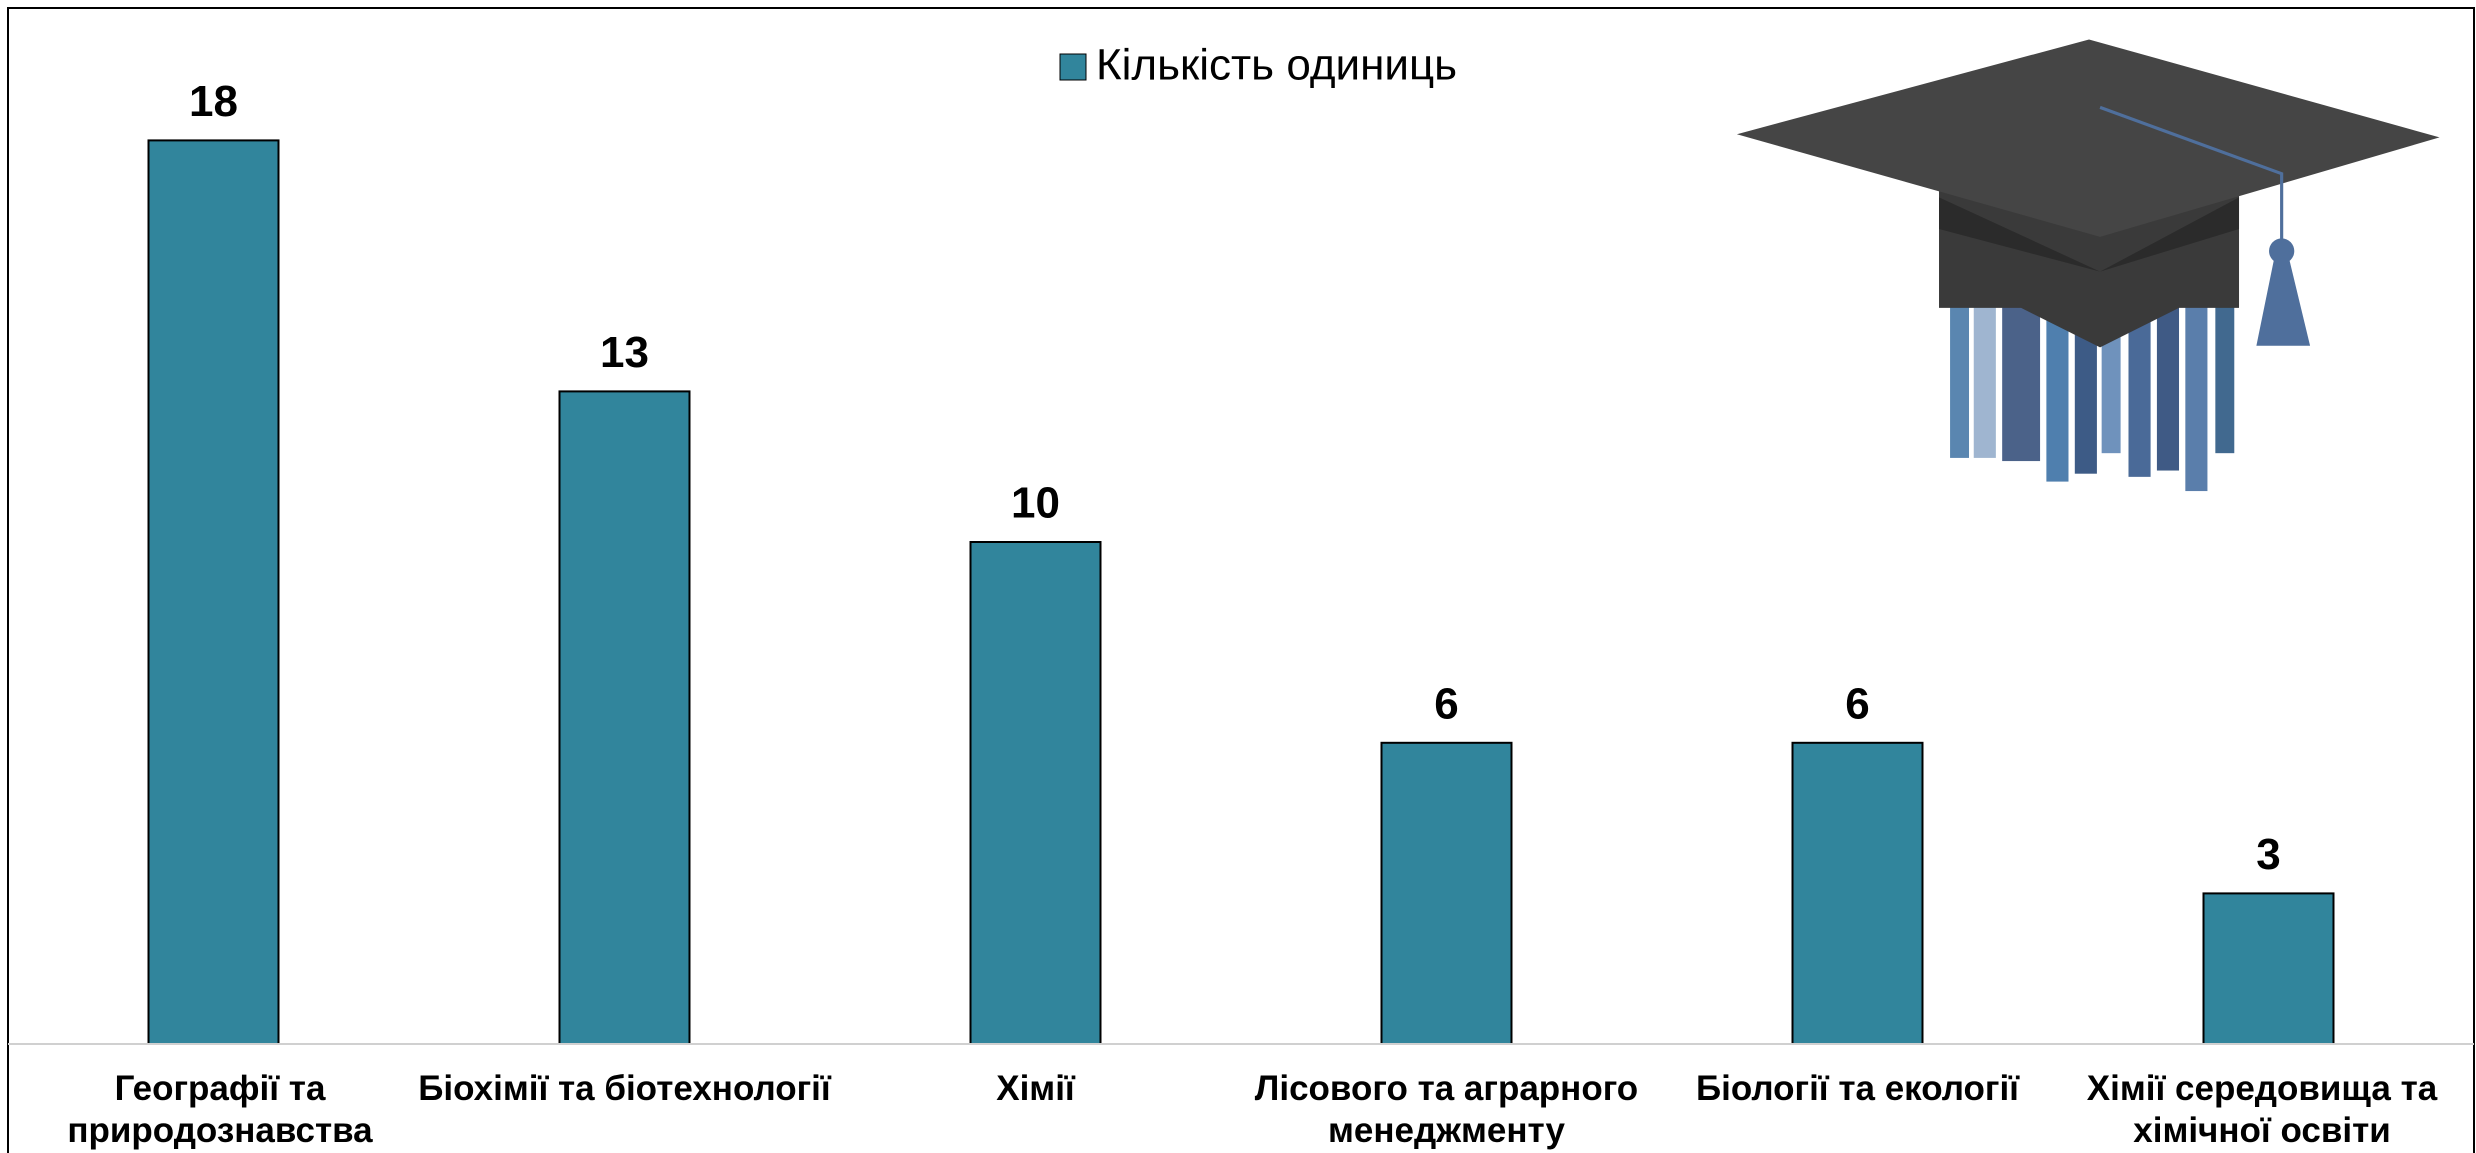  I want to click on legend-swatch, so click(1073, 67).